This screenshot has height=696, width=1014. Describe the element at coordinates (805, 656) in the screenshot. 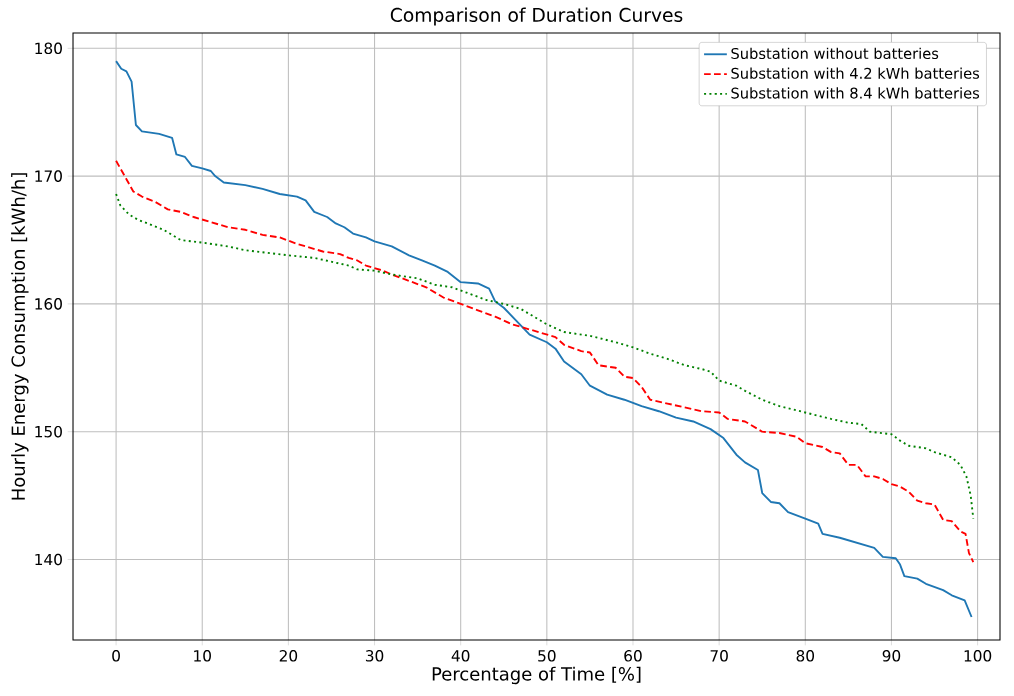

I see `x-tick-label: 80` at that location.